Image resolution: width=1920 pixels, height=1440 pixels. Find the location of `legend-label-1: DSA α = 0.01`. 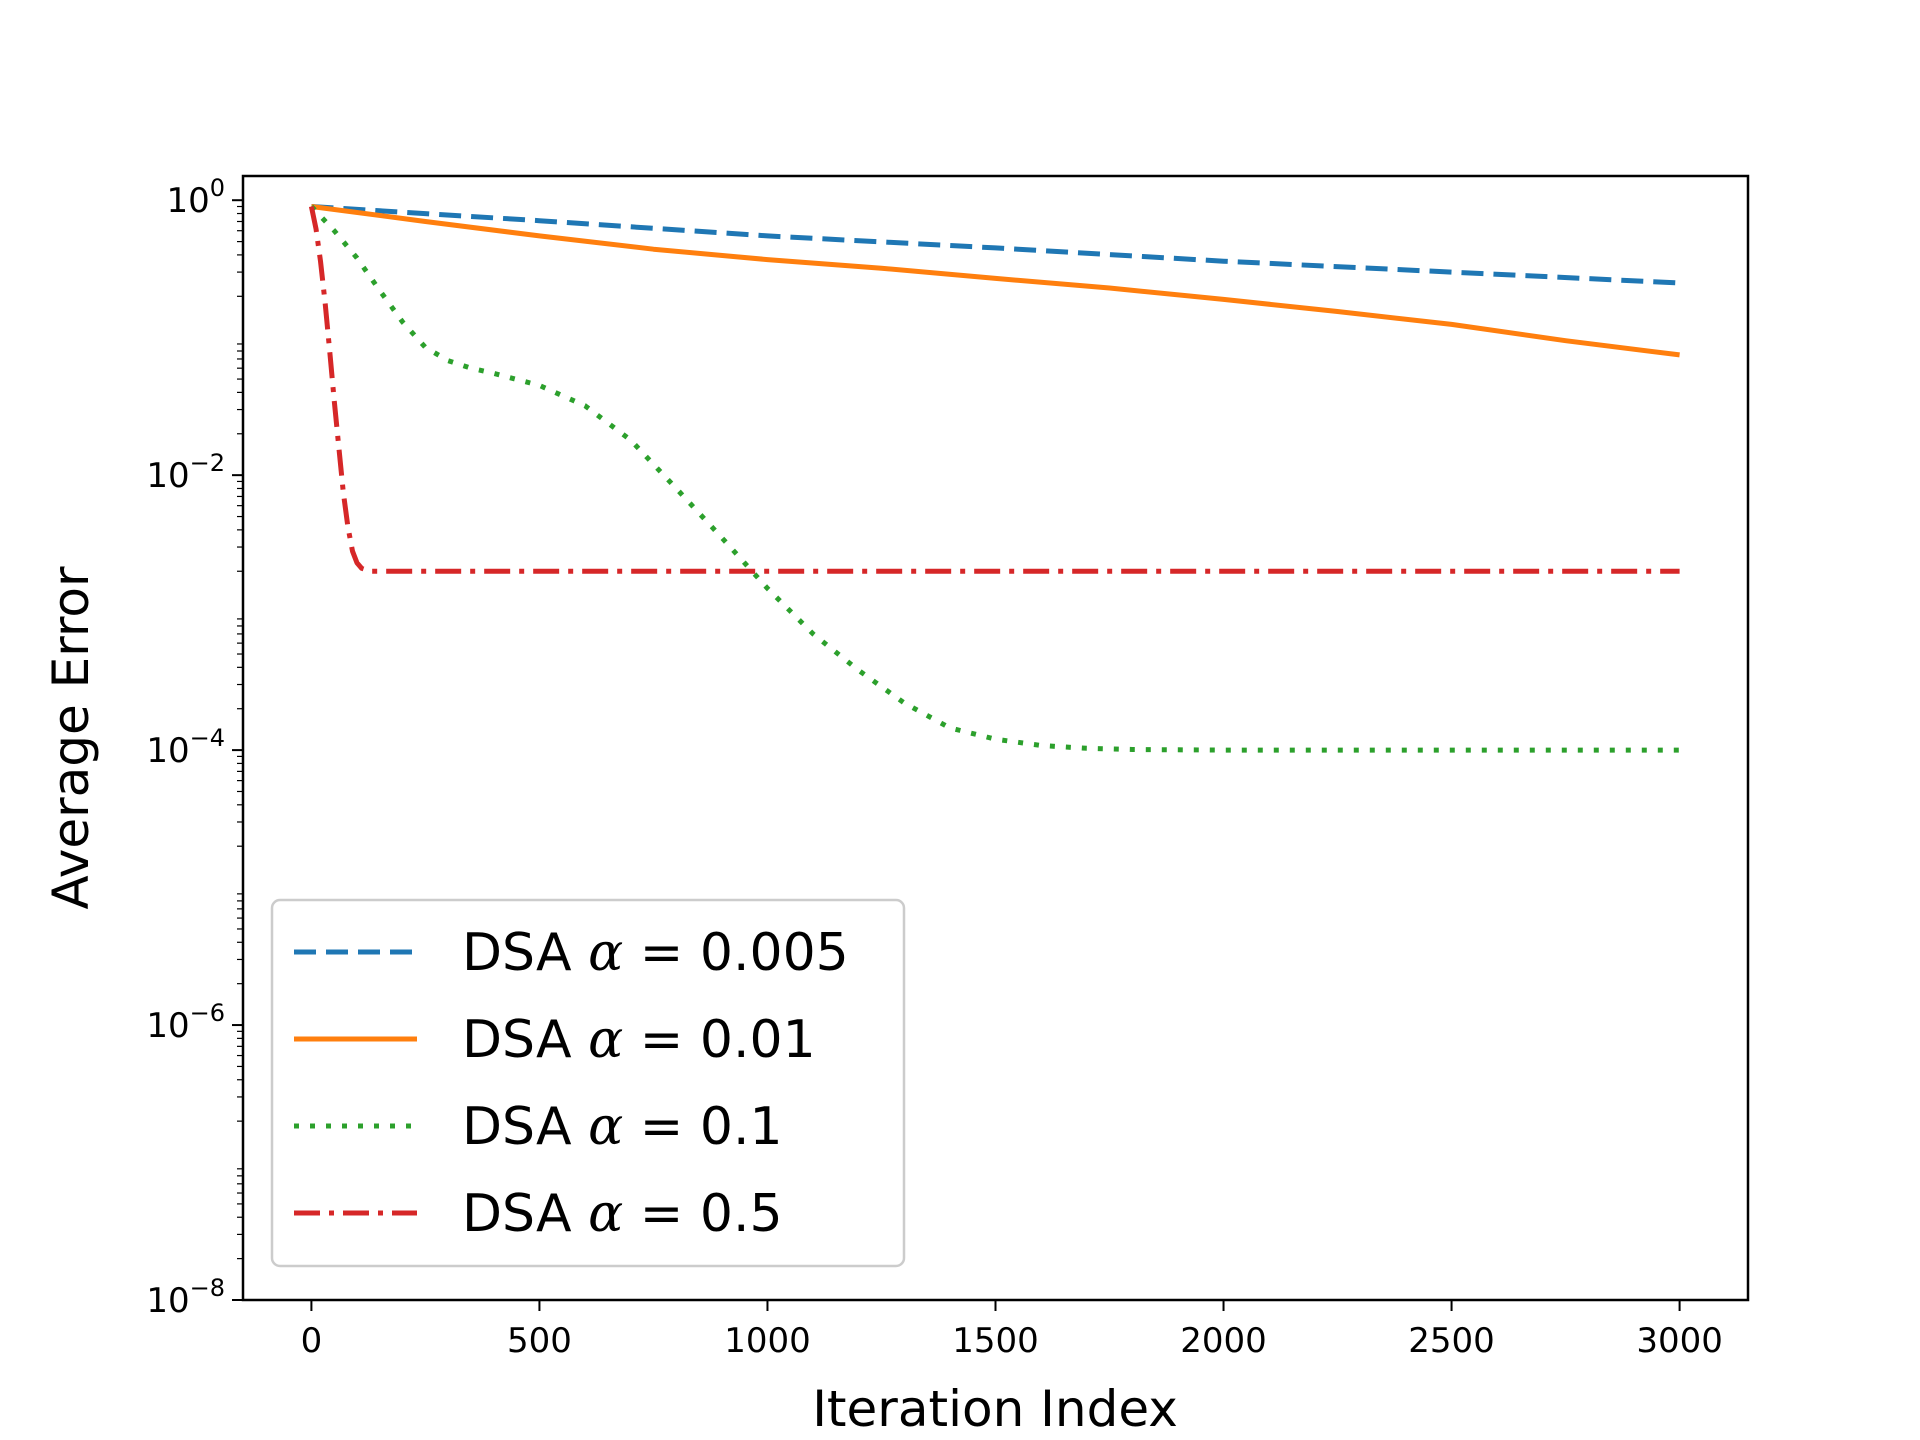

legend-label-1: DSA α = 0.01 is located at coordinates (639, 1040).